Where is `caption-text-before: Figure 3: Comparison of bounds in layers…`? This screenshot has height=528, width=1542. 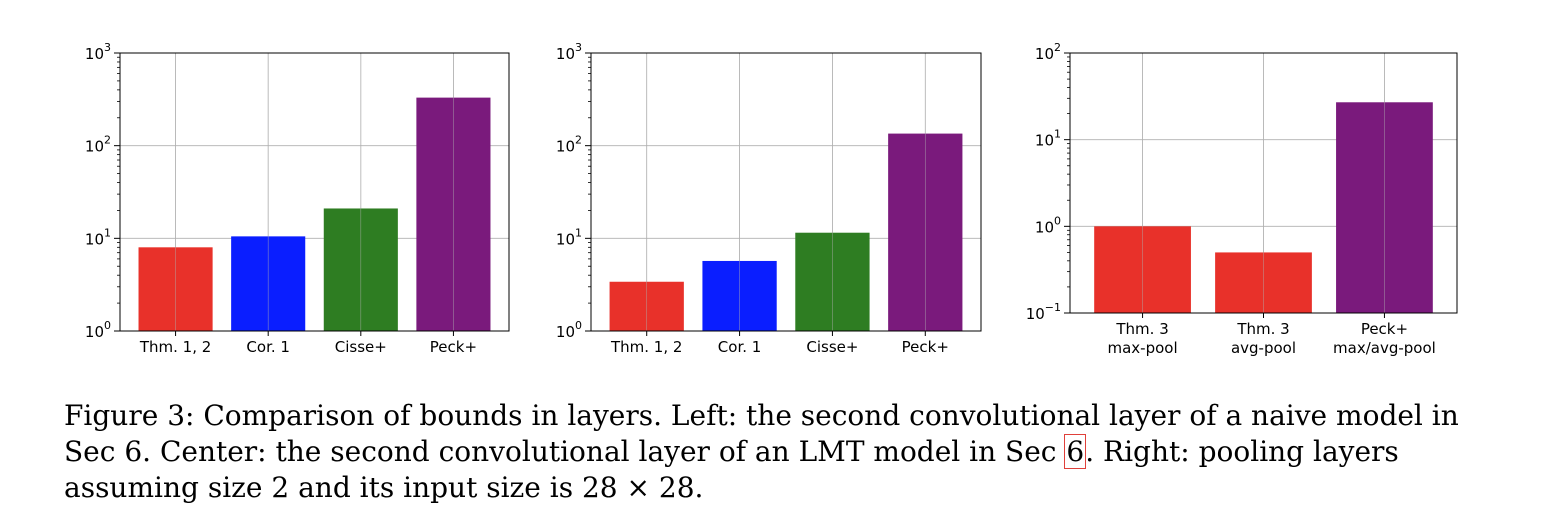
caption-text-before: Figure 3: Comparison of bounds in layers… is located at coordinates (761, 433).